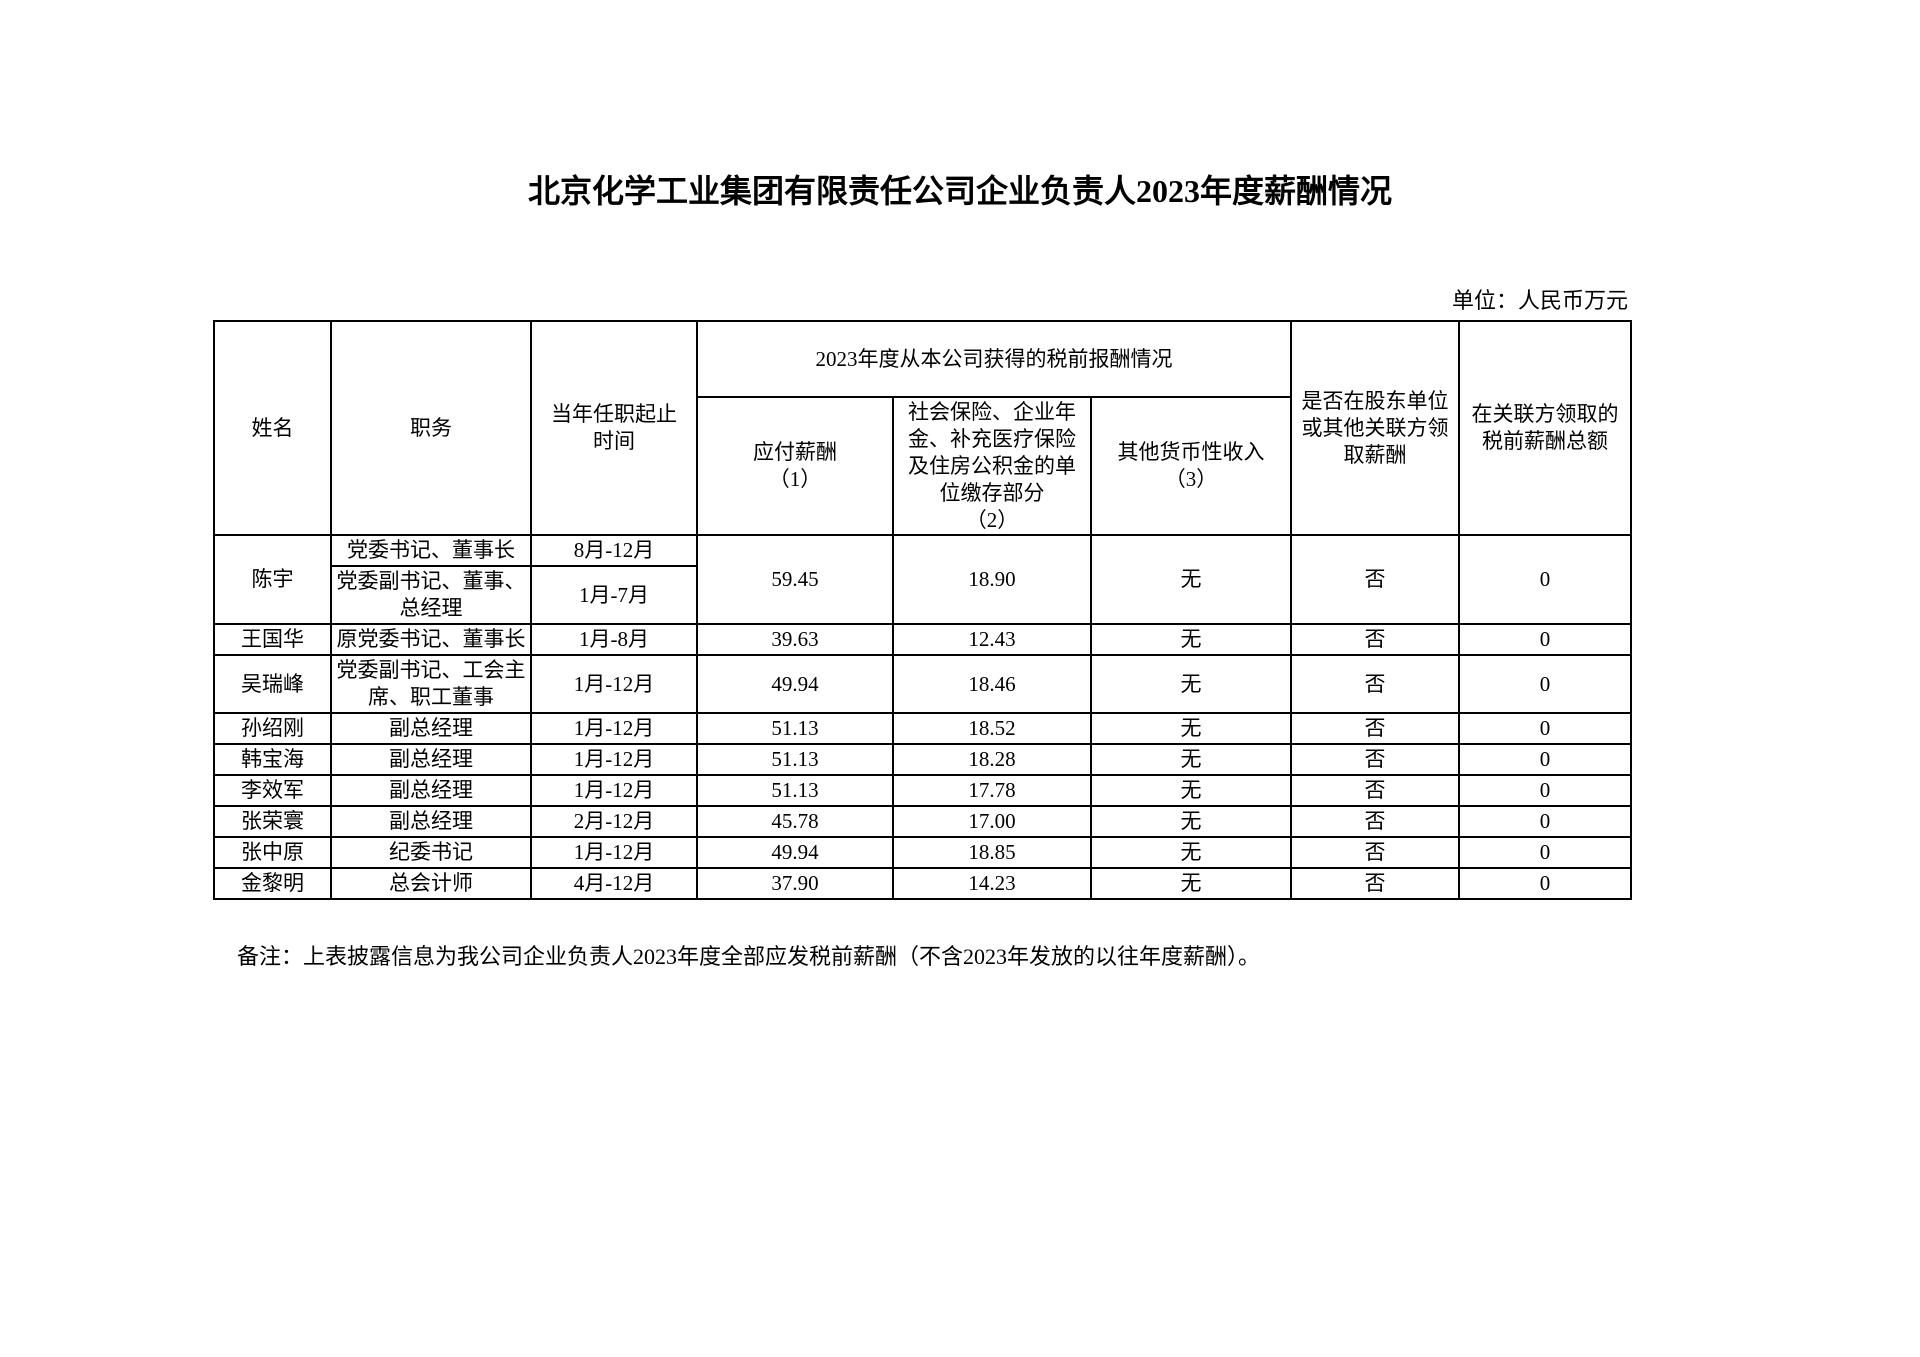  What do you see at coordinates (992, 684) in the screenshot?
I see `cell-social-insurance: 18.46` at bounding box center [992, 684].